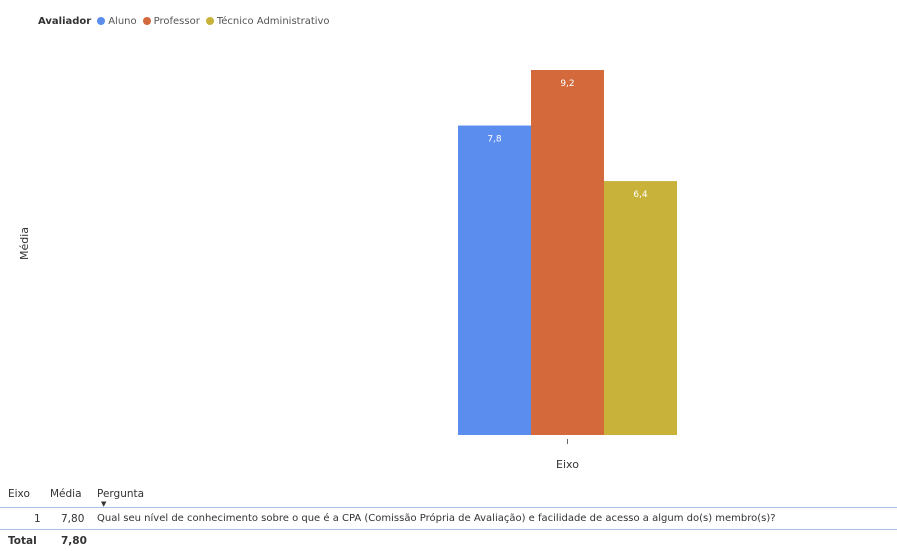  What do you see at coordinates (176, 21) in the screenshot?
I see `legend-label-professor: Professor` at bounding box center [176, 21].